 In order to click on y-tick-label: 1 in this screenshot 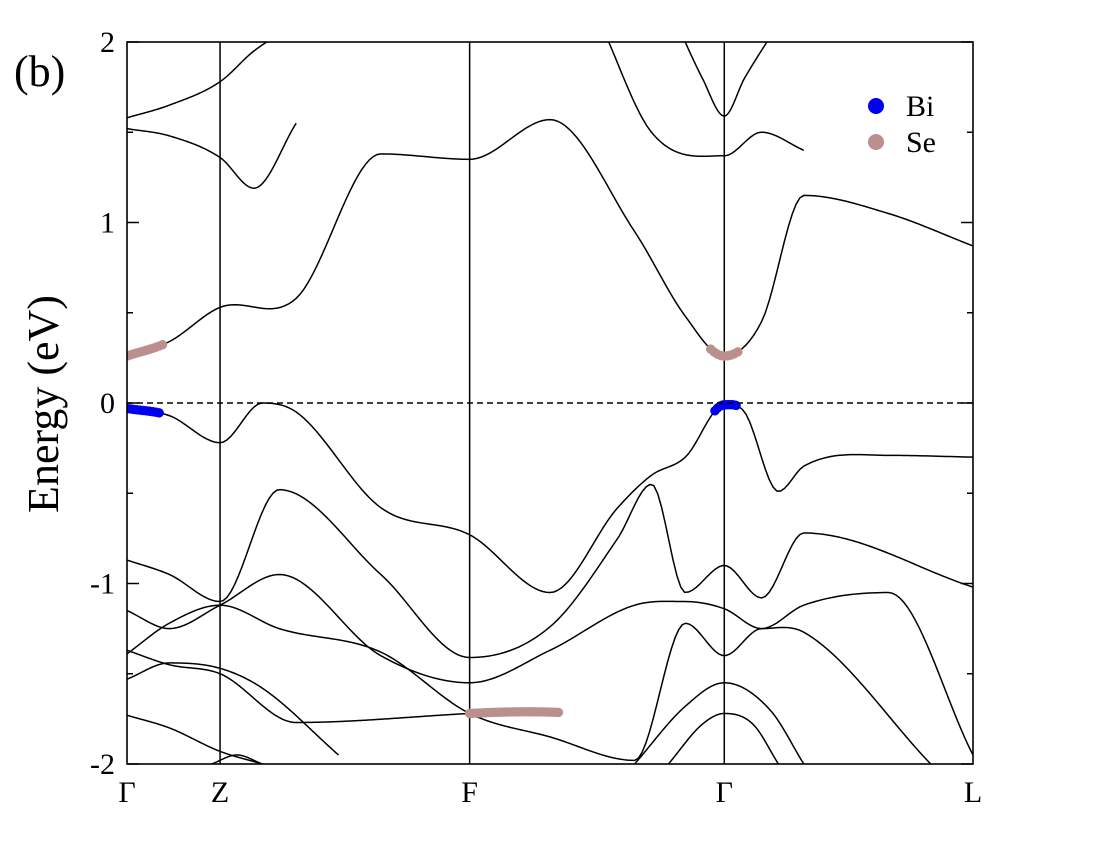, I will do `click(107, 223)`.